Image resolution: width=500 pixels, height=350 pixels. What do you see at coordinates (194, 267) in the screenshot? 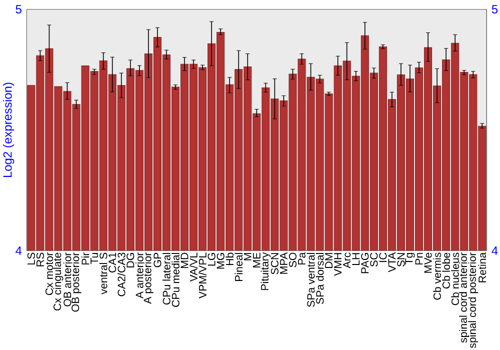
I see `x-tick-label: VA/VL` at bounding box center [194, 267].